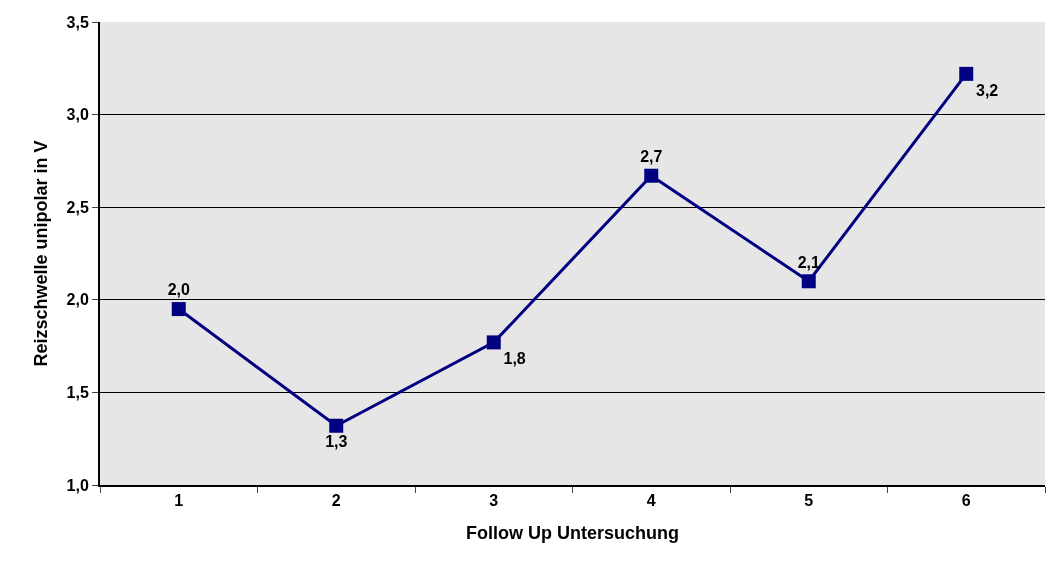 The height and width of the screenshot is (574, 1055). Describe the element at coordinates (514, 359) in the screenshot. I see `data-label: 1,8` at that location.